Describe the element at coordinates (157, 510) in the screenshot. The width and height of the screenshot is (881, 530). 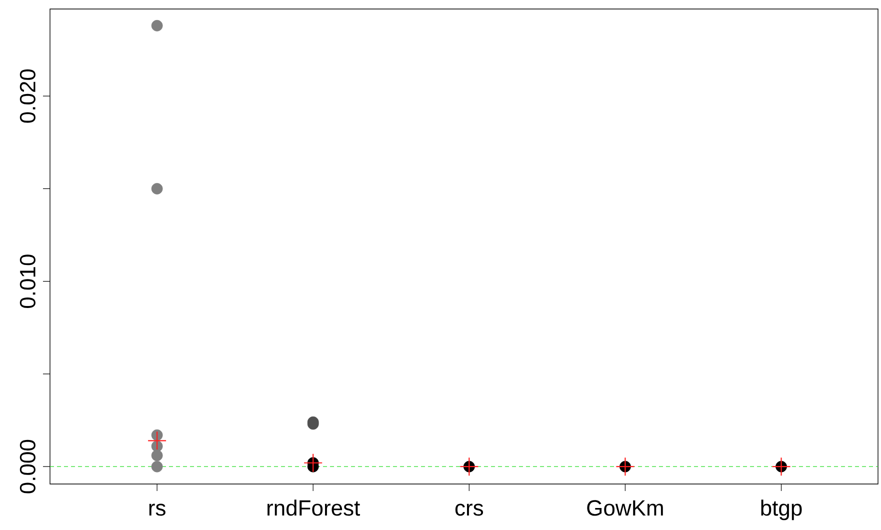
I see `x-tick-label: rs` at that location.